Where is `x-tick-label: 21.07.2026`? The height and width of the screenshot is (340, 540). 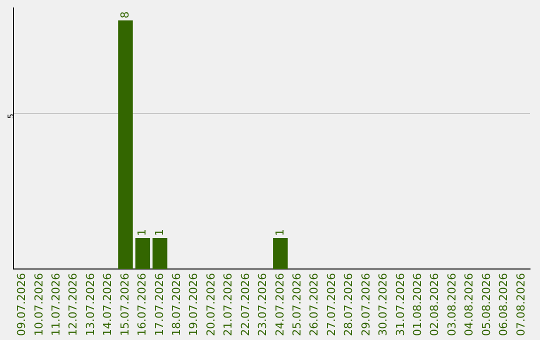 x-tick-label: 21.07.2026 is located at coordinates (228, 304).